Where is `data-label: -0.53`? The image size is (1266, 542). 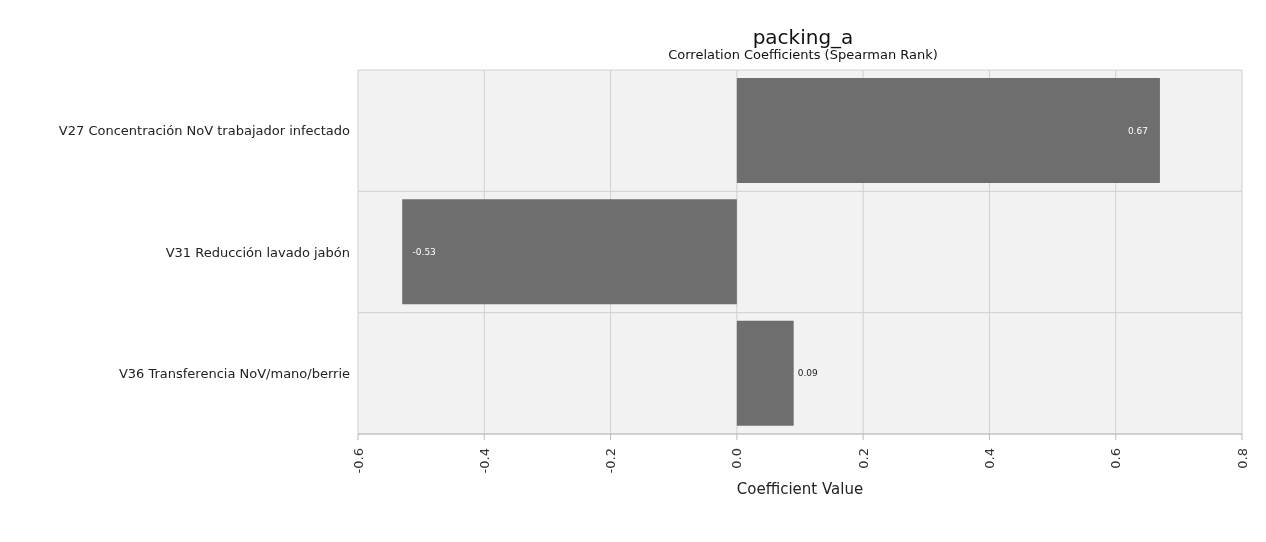 data-label: -0.53 is located at coordinates (424, 251).